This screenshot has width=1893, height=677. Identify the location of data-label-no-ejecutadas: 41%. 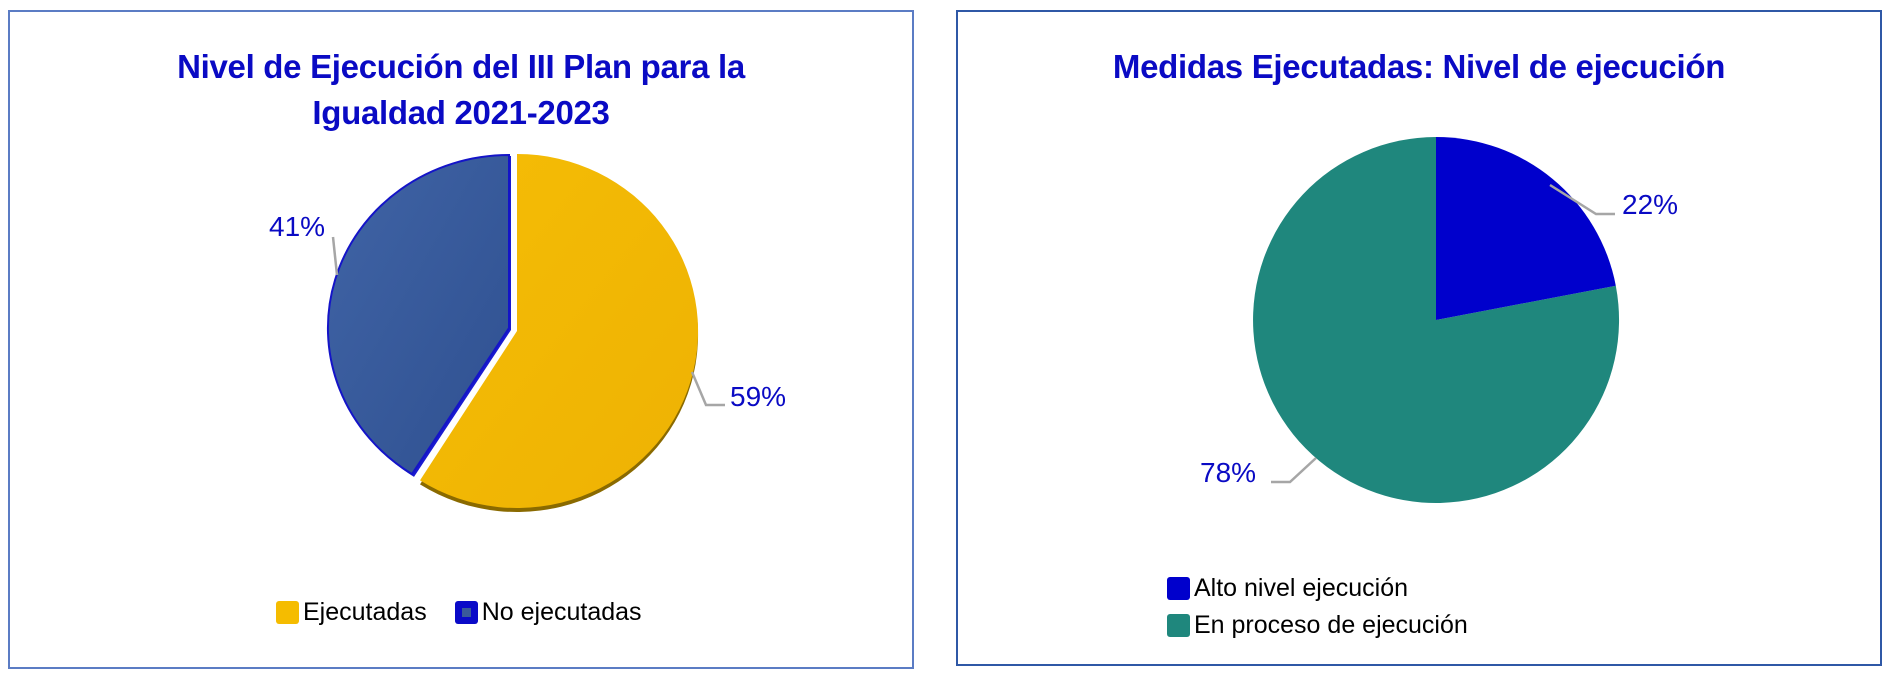
(297, 226).